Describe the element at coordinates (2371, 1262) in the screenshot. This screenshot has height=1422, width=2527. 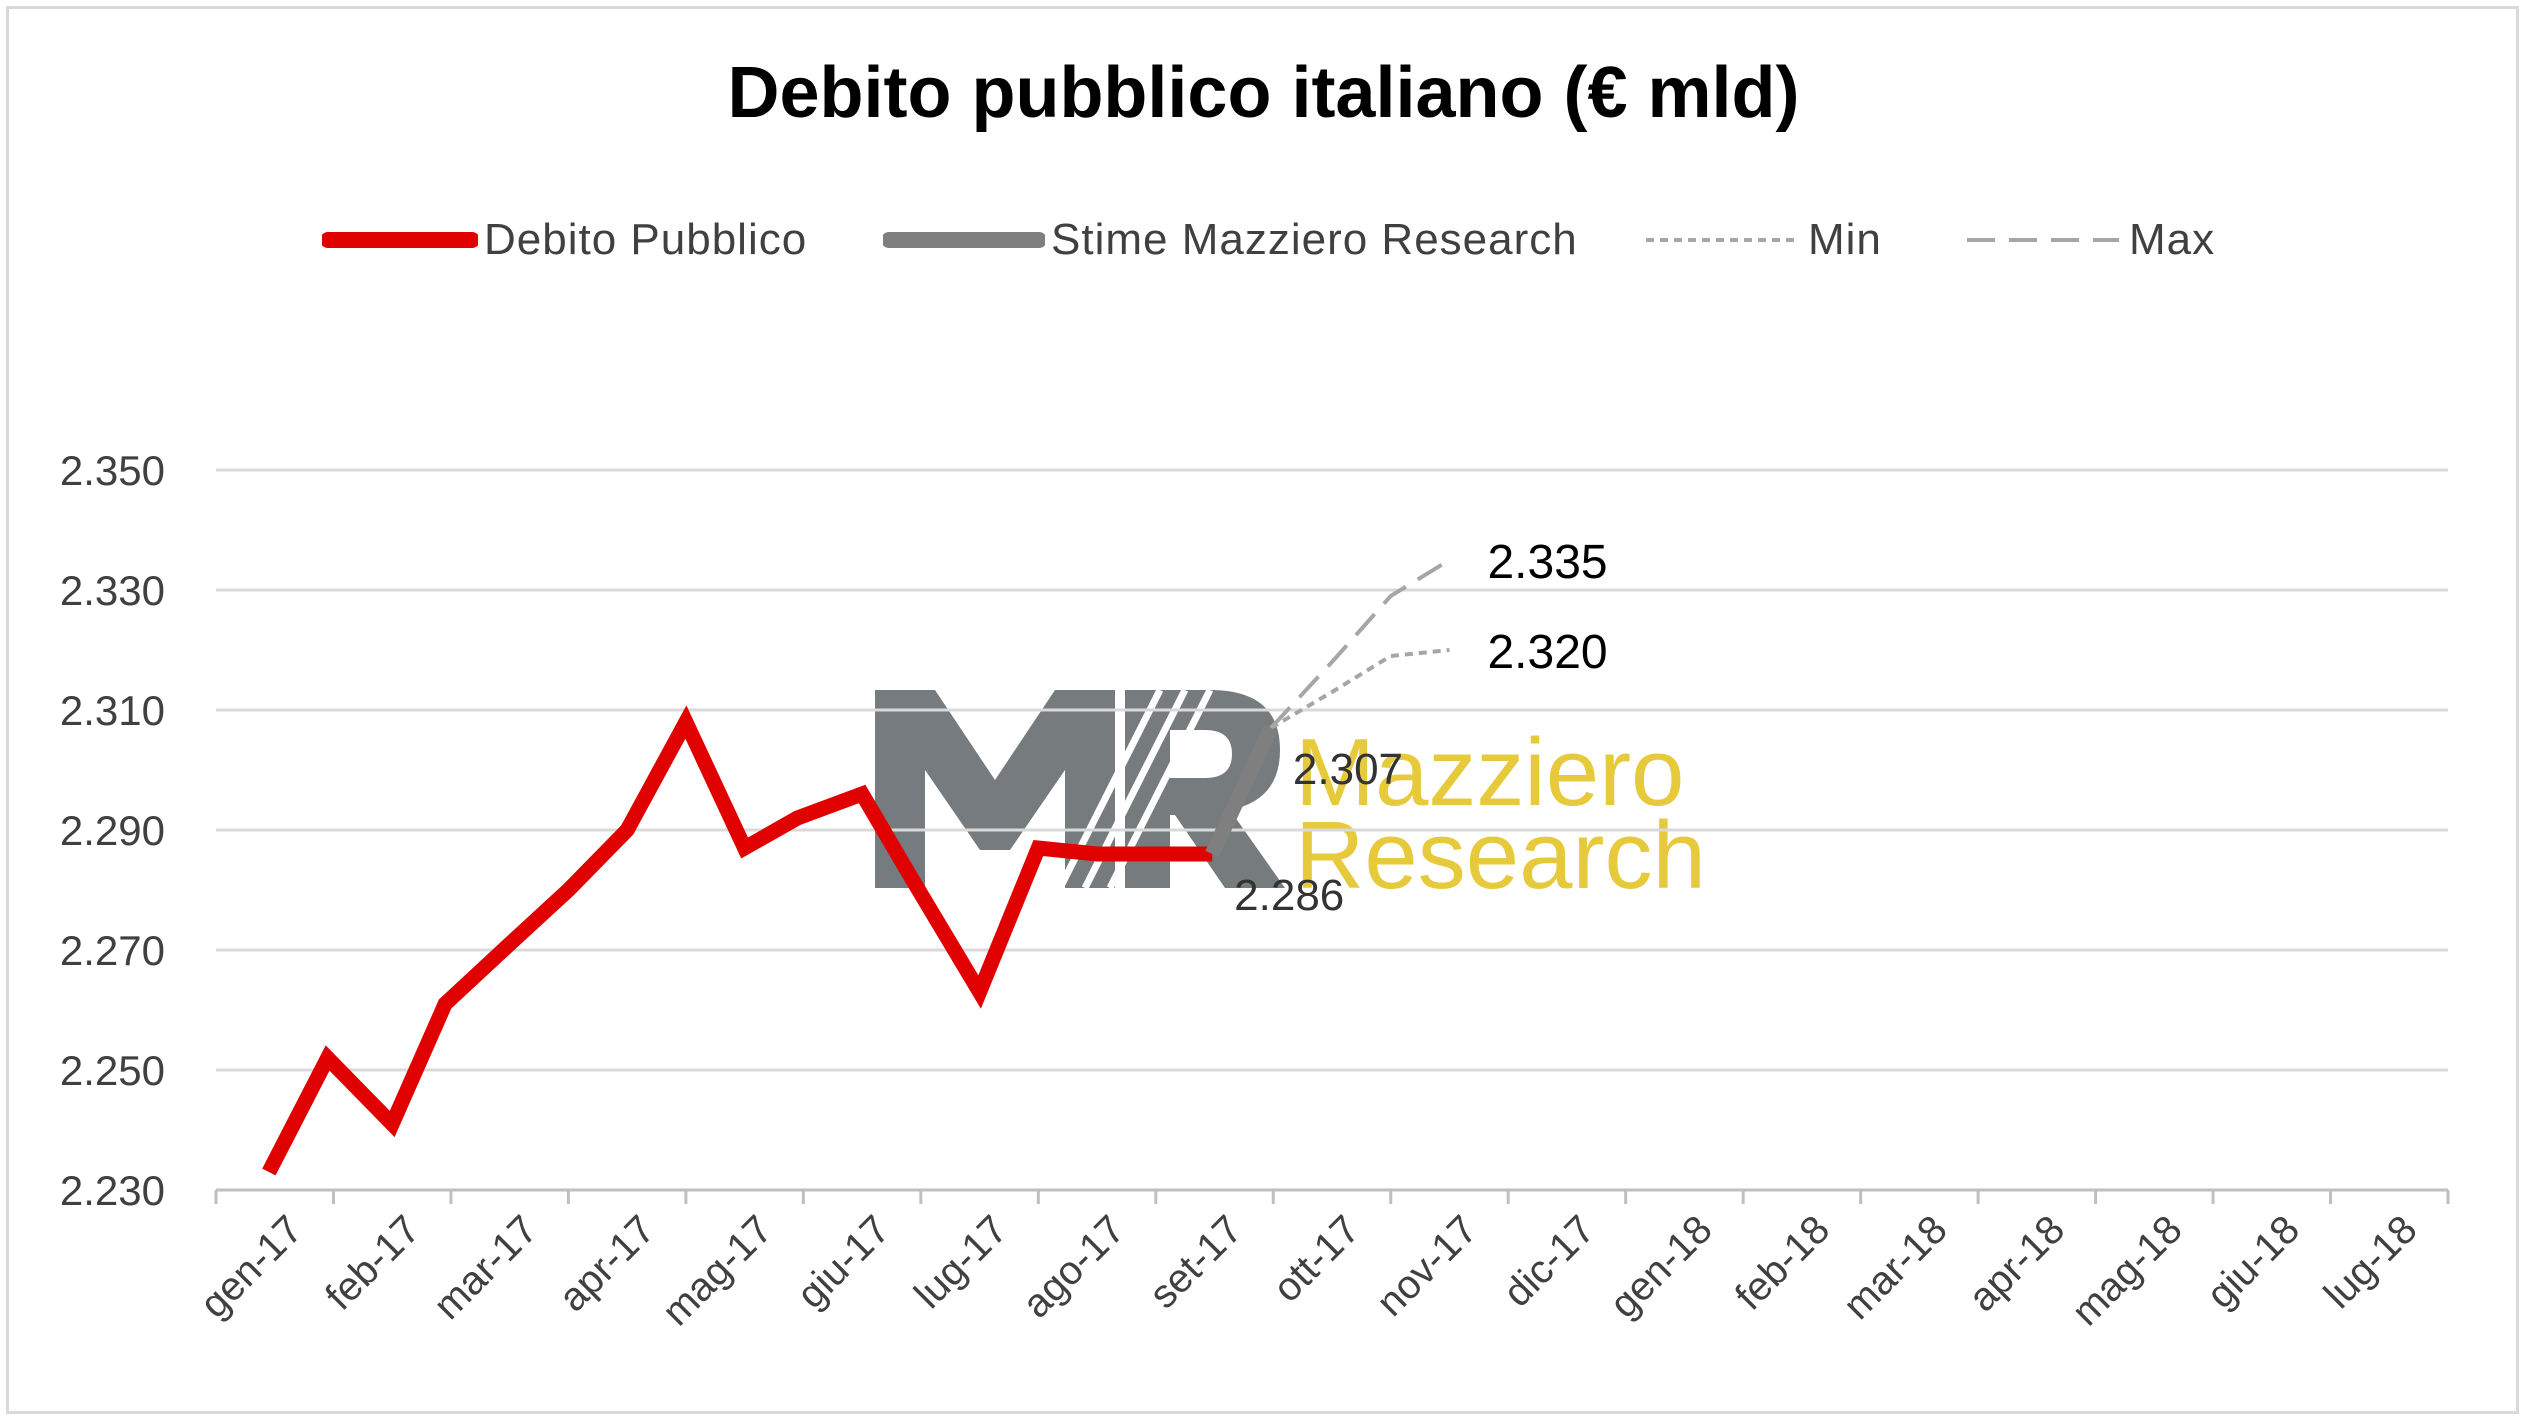
I see `x-tick-label: lug-18` at that location.